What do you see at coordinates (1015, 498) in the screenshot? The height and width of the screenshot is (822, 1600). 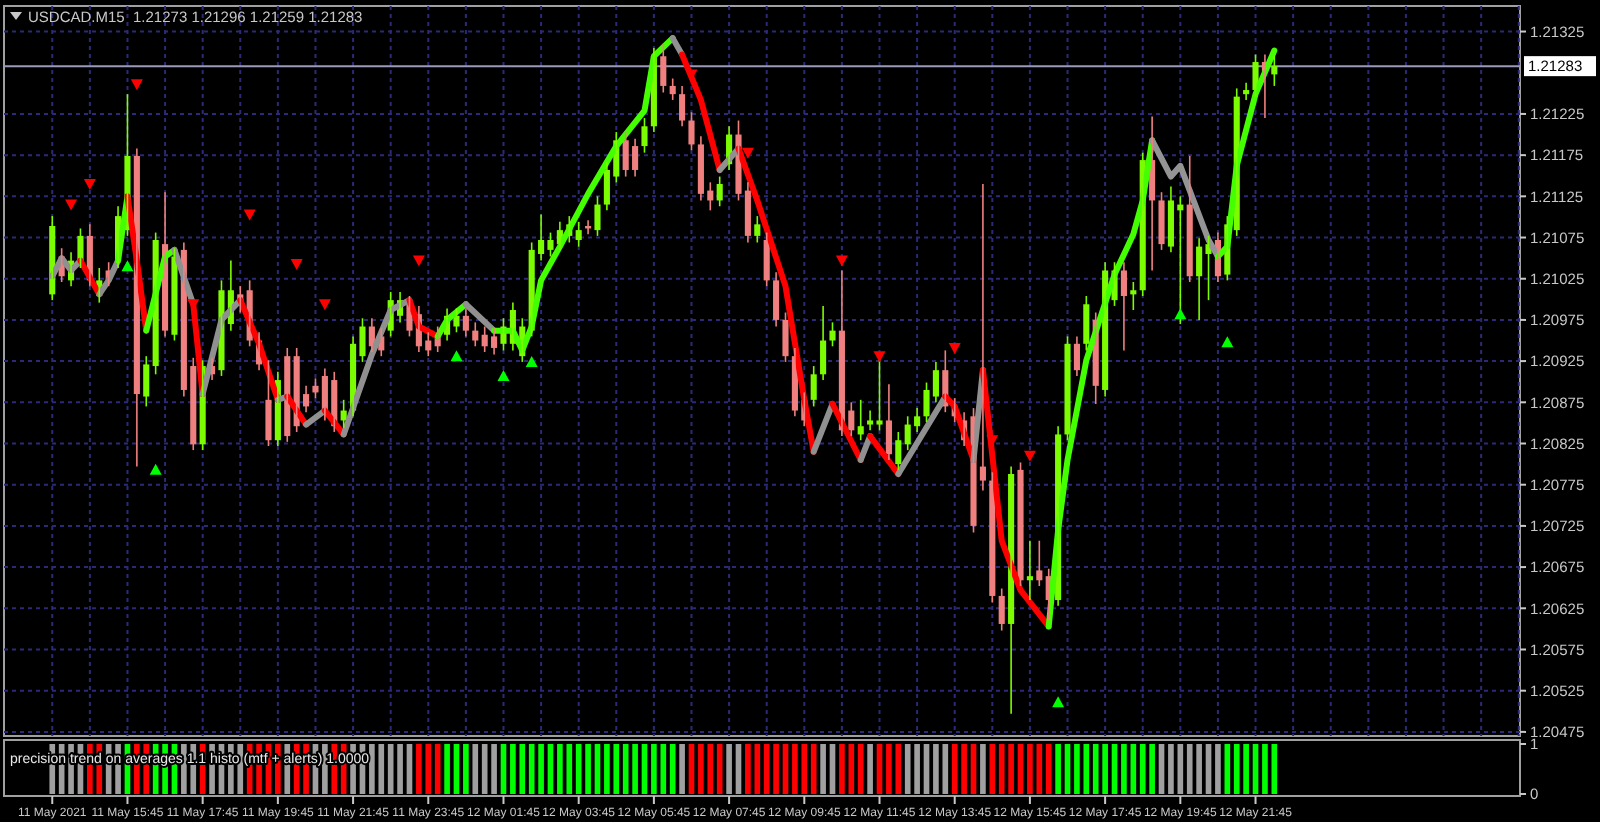 I see `line-series` at bounding box center [1015, 498].